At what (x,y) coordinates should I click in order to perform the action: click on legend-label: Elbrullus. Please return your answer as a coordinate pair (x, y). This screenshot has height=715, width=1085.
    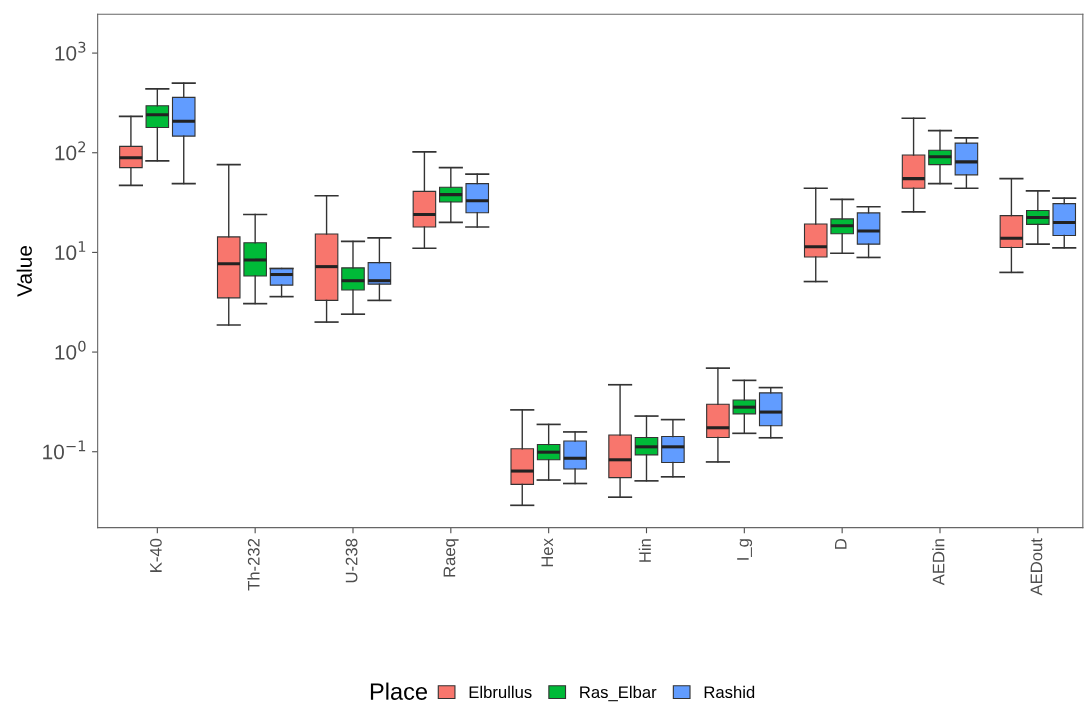
    Looking at the image, I should click on (500, 692).